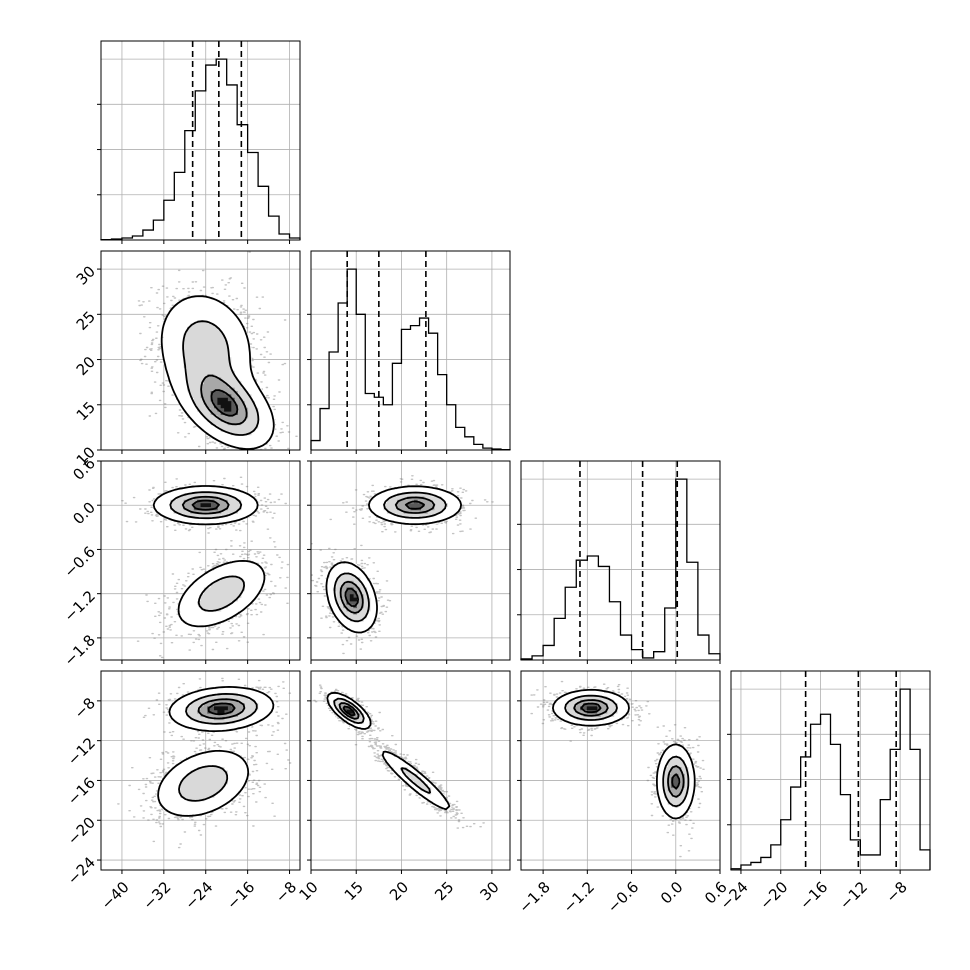 The image size is (970, 970). I want to click on y-tick-label: −20, so click(81, 831).